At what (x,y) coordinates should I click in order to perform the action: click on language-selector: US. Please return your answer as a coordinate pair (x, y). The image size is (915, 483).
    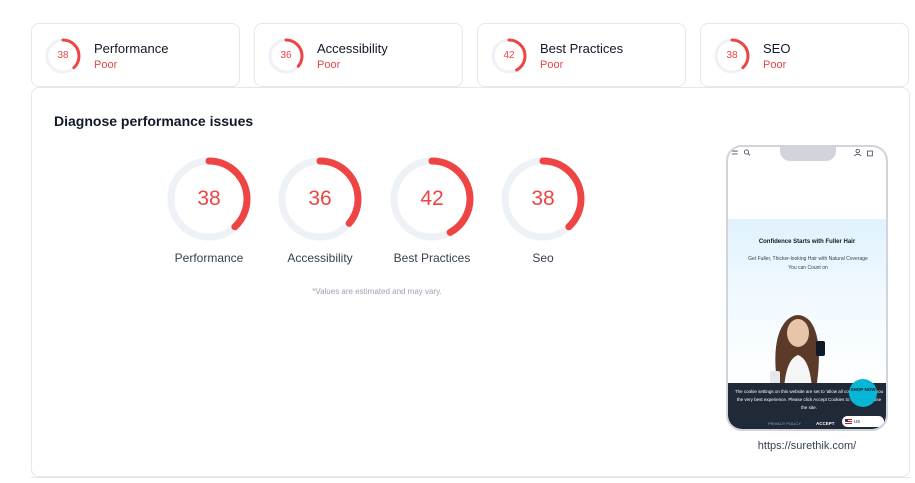
    Looking at the image, I should click on (863, 421).